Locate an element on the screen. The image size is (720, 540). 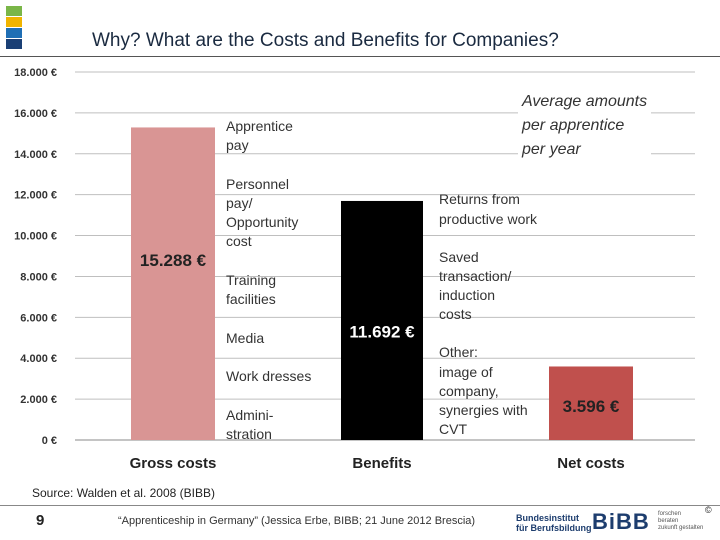
benefit-annotation: image of is located at coordinates (466, 372).